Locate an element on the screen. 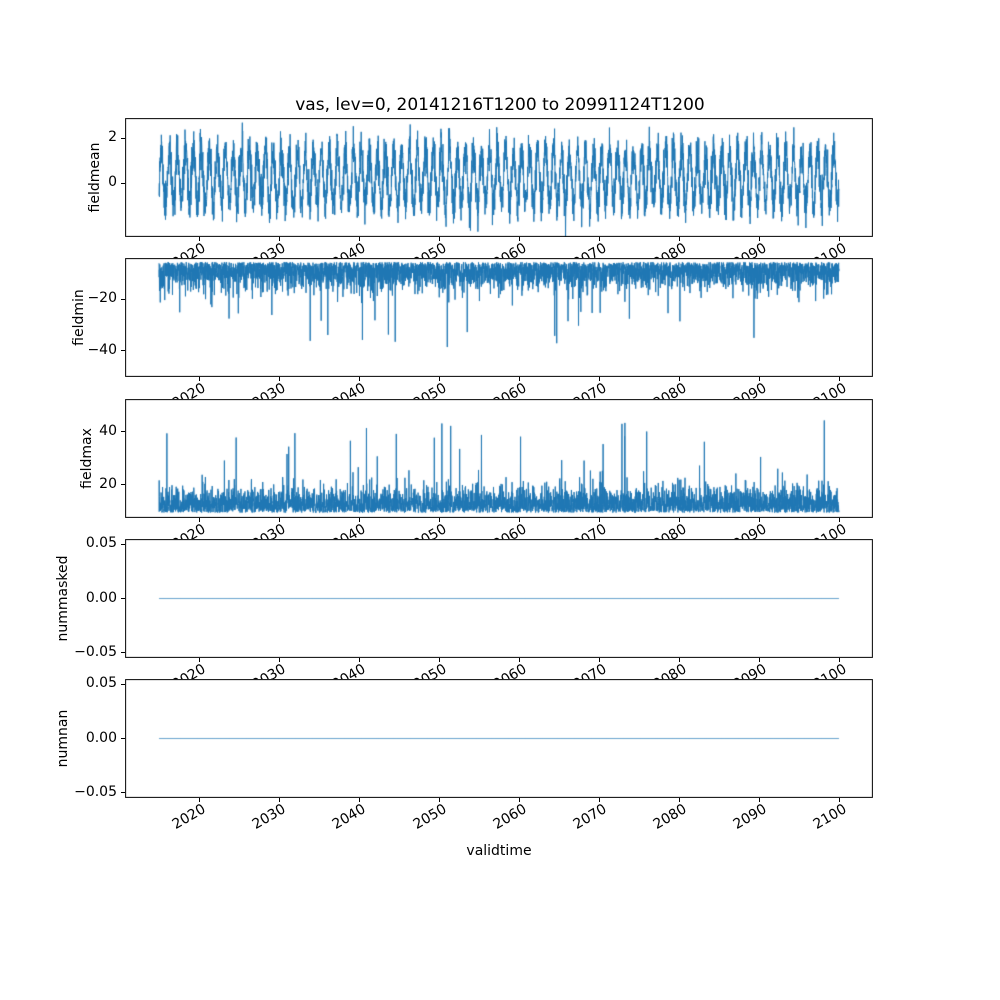 This screenshot has height=1000, width=1000. y-tick-label: 40 is located at coordinates (108, 430).